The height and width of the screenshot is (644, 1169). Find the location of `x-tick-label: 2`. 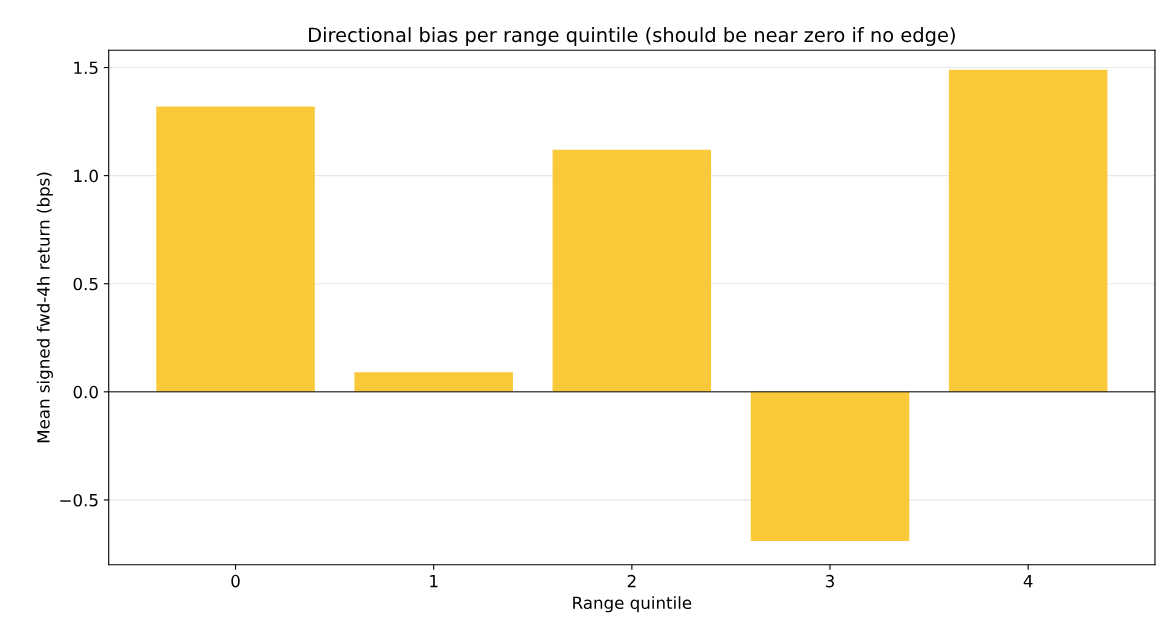

x-tick-label: 2 is located at coordinates (631, 581).